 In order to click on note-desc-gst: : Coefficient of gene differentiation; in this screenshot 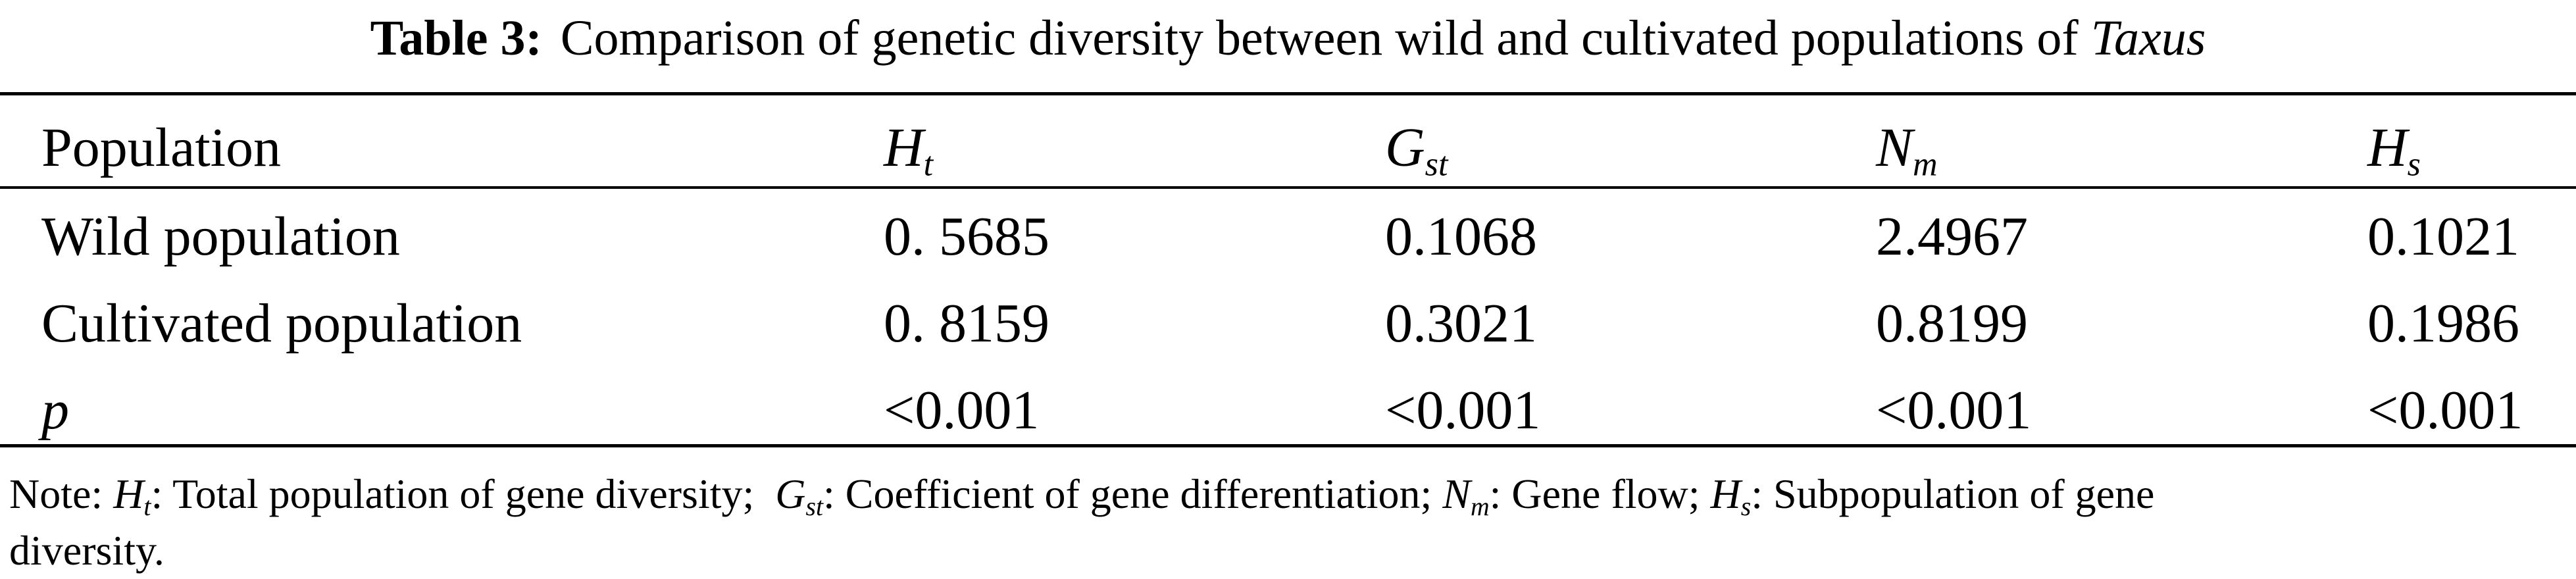, I will do `click(1127, 493)`.